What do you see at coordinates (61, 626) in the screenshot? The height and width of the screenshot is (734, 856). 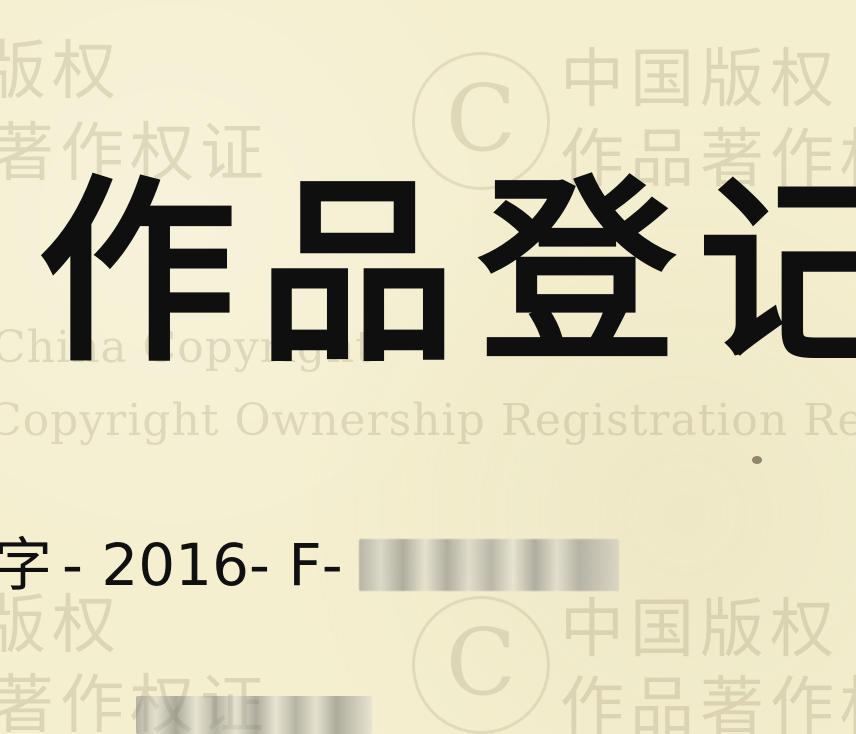 I see `watermark-left-bottom-line-1: 版权` at bounding box center [61, 626].